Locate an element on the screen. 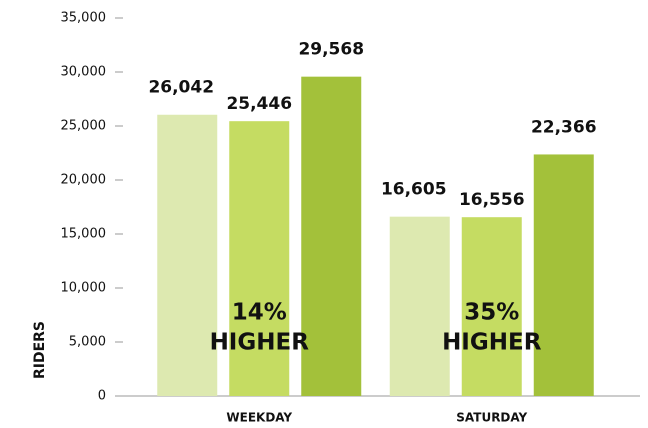 The width and height of the screenshot is (648, 428). annotation: 14% is located at coordinates (259, 313).